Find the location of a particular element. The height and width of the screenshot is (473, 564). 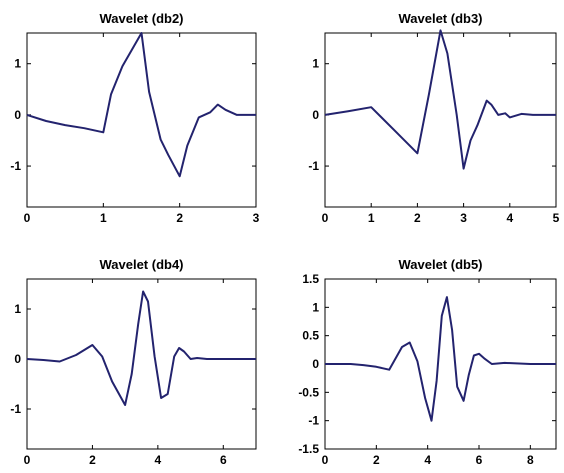

y-tick-label-1-0: 0 is located at coordinates (17, 115).